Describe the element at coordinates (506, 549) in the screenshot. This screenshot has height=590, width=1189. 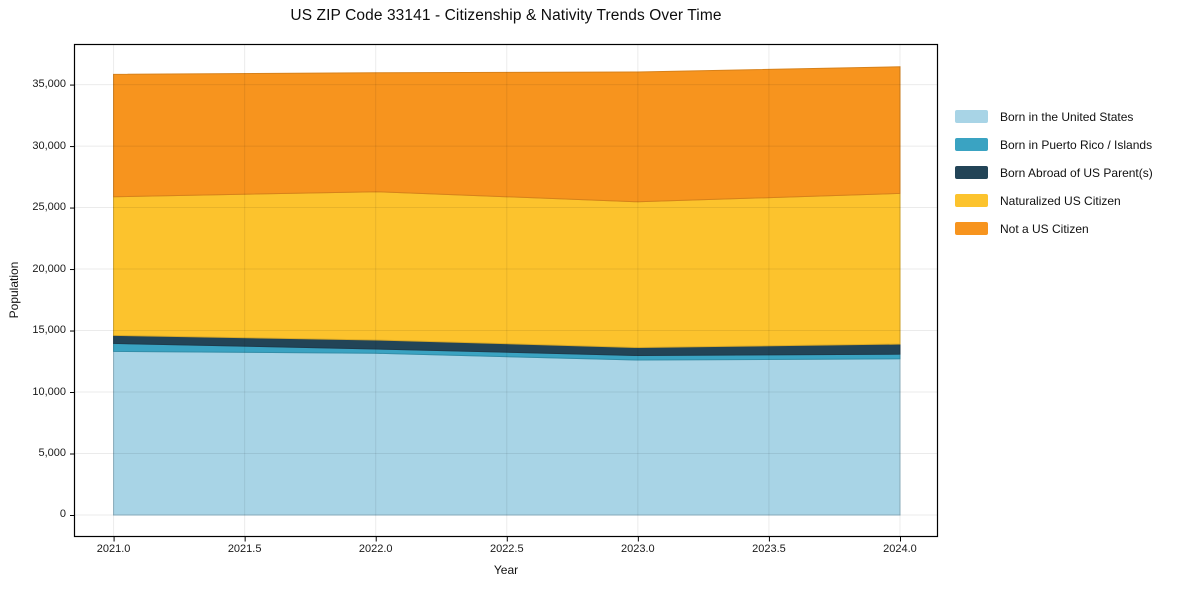
I see `x-tick-label: 2022.5` at that location.